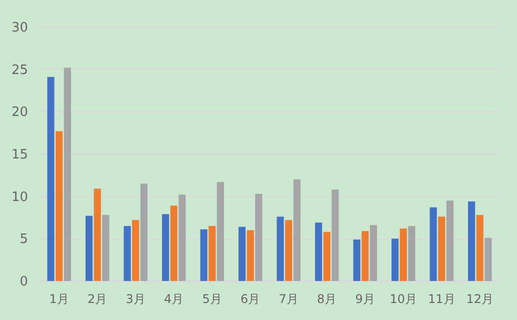 The width and height of the screenshot is (517, 320). I want to click on x-tick-label: 5月, so click(212, 299).